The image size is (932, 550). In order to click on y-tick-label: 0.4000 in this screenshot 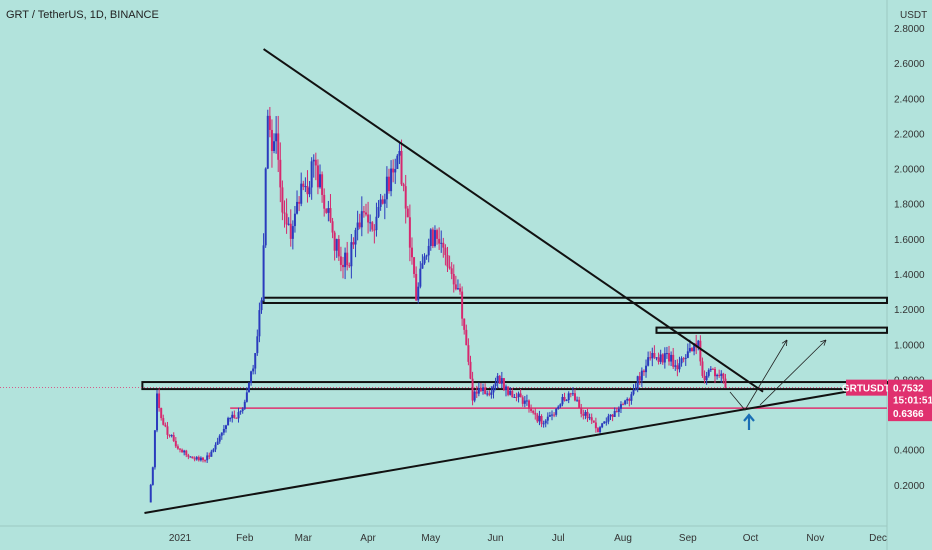, I will do `click(909, 451)`.